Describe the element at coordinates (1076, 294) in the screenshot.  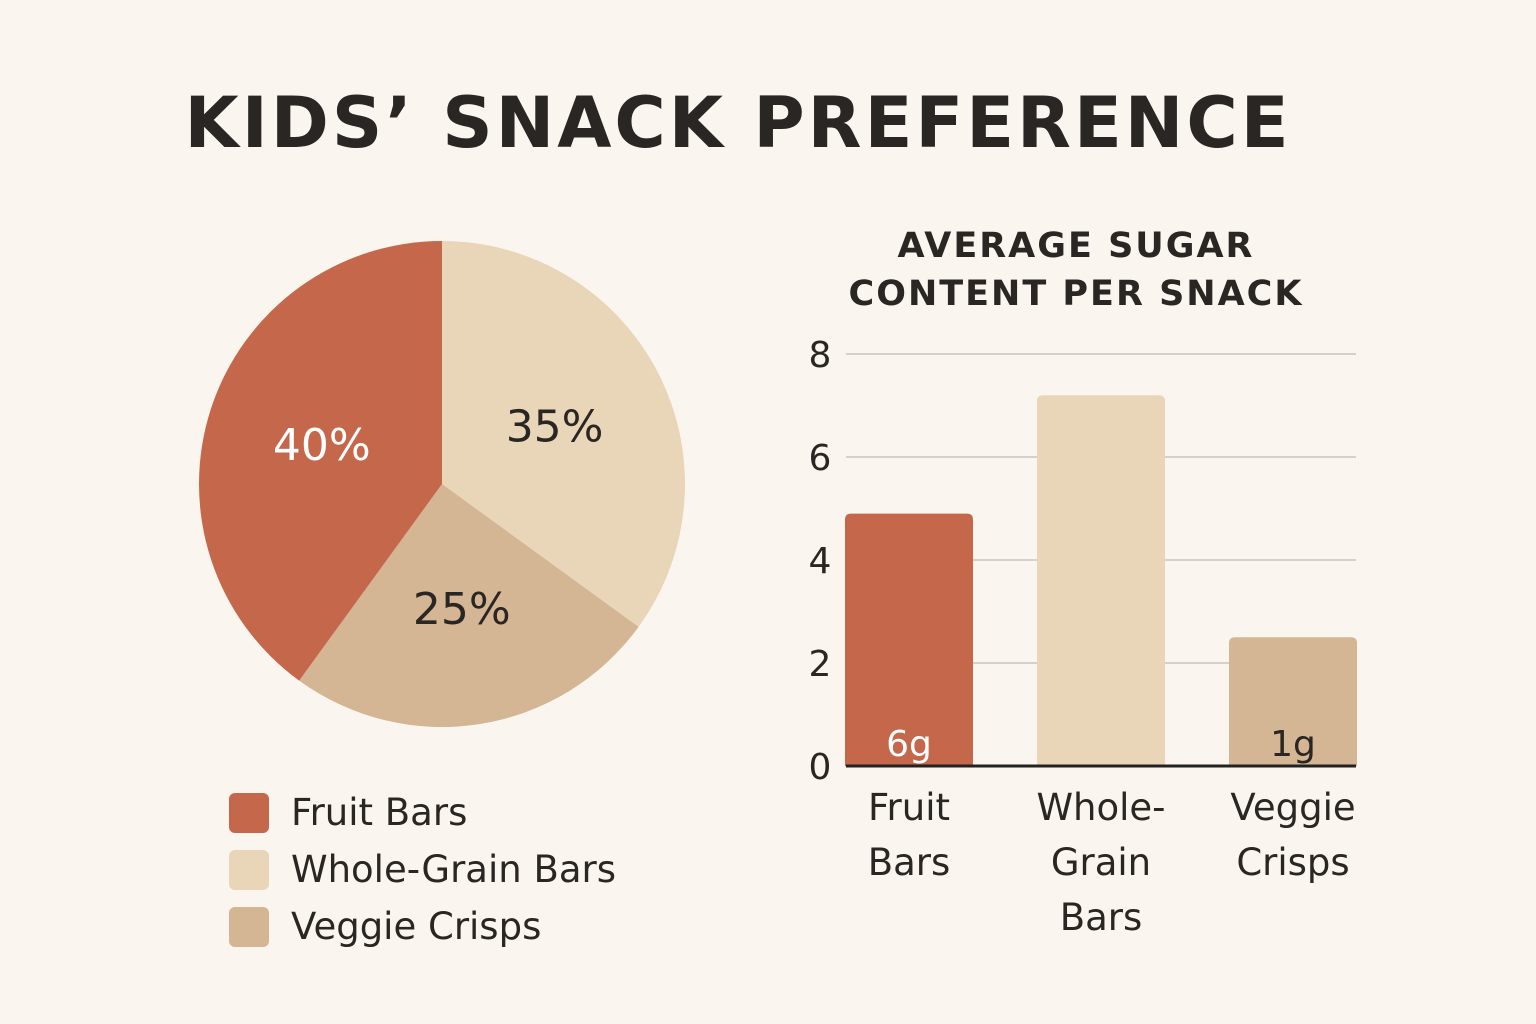
I see `bar-title-line: CONTENT PER SNACK` at that location.